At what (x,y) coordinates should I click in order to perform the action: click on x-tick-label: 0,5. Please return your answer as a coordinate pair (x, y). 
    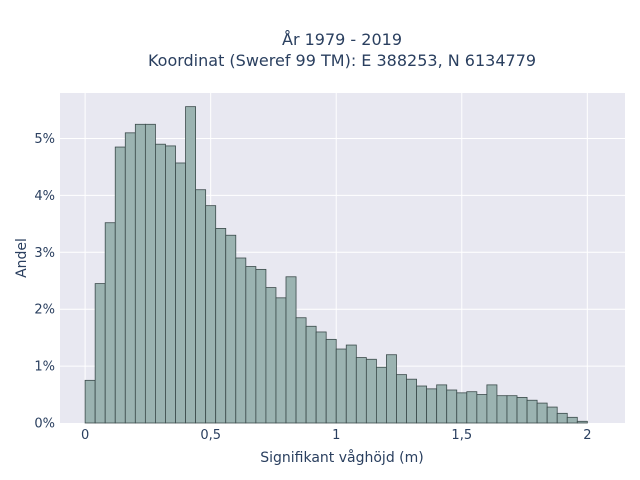
    Looking at the image, I should click on (210, 435).